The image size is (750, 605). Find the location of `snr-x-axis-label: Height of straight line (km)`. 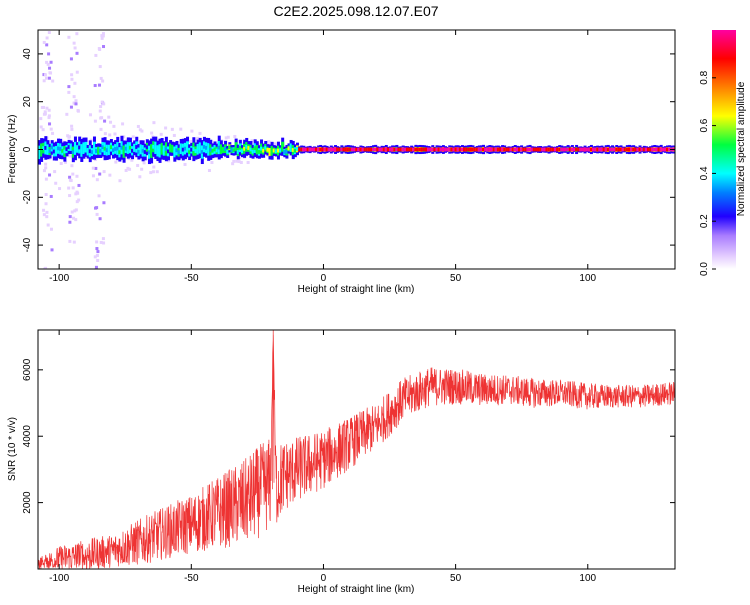

snr-x-axis-label: Height of straight line (km) is located at coordinates (356, 589).